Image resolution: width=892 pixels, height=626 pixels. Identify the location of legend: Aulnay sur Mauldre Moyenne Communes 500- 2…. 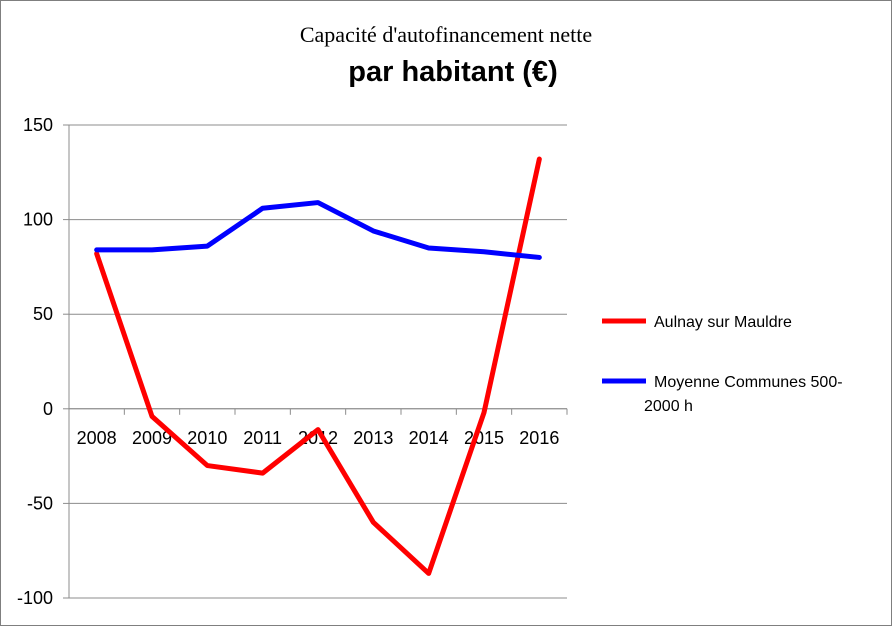
(722, 364).